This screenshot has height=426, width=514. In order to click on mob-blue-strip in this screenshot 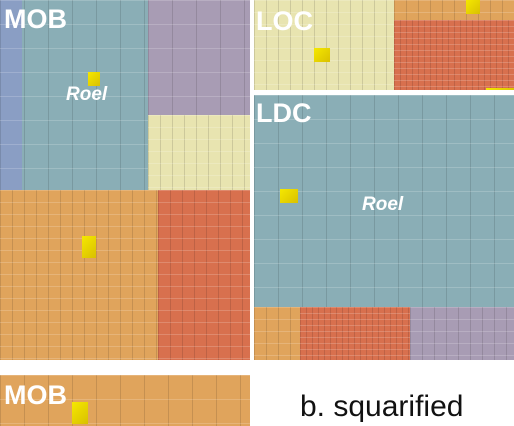, I will do `click(11, 95)`.